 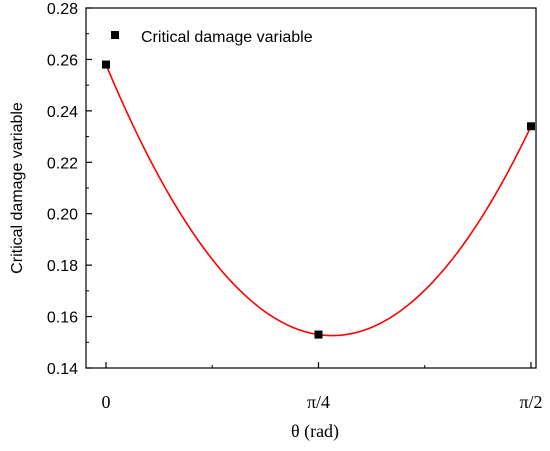 I want to click on y-tick-label: 0.22, so click(x=62, y=163).